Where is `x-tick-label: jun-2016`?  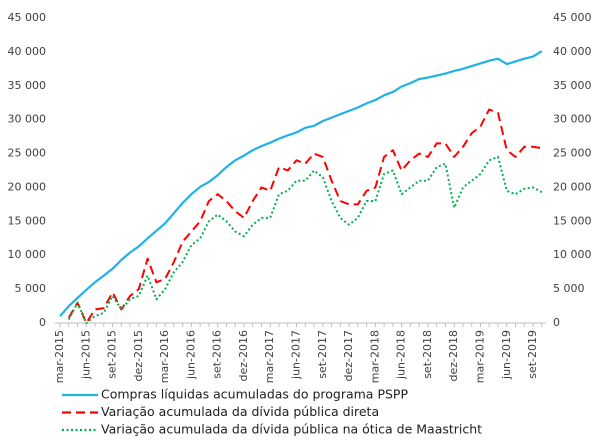 x-tick-label: jun-2016 is located at coordinates (190, 355).